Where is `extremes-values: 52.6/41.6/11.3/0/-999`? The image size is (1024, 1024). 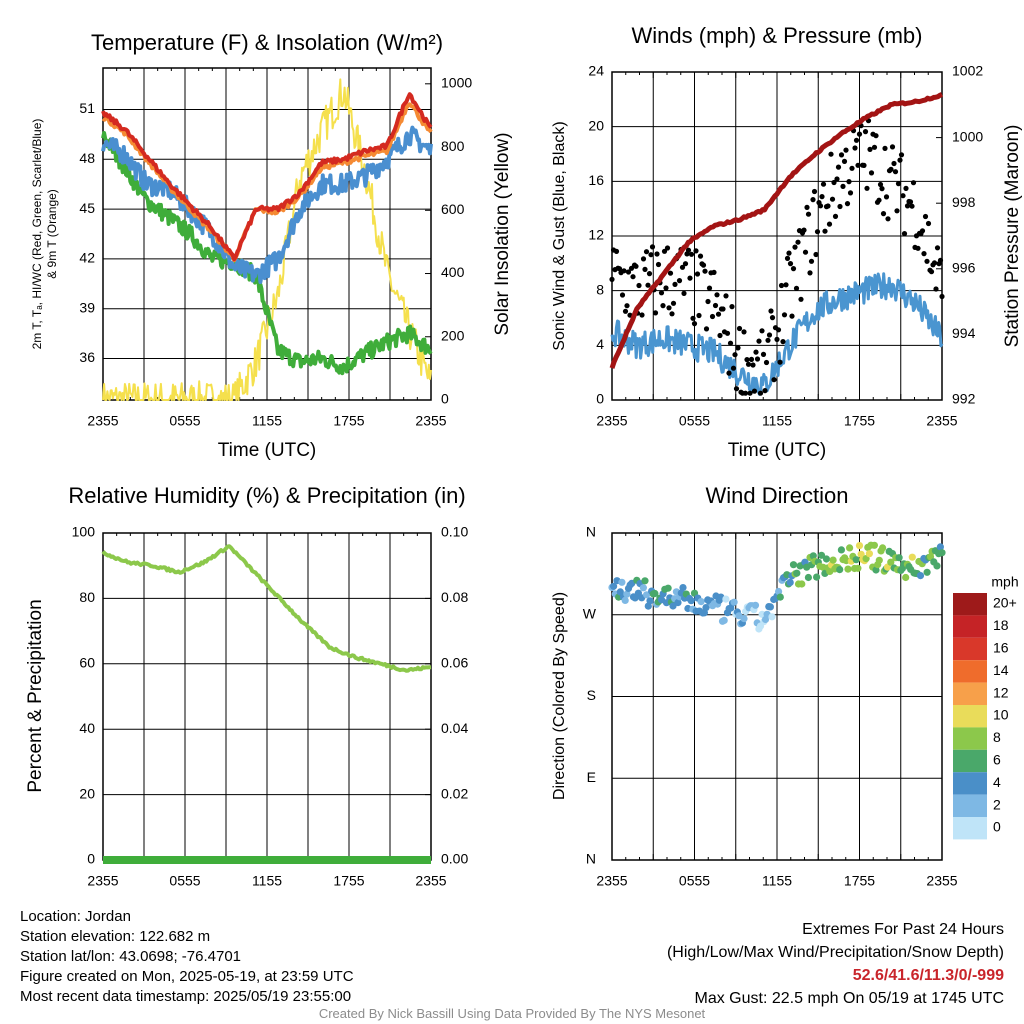
extremes-values: 52.6/41.6/11.3/0/-999 is located at coordinates (928, 975).